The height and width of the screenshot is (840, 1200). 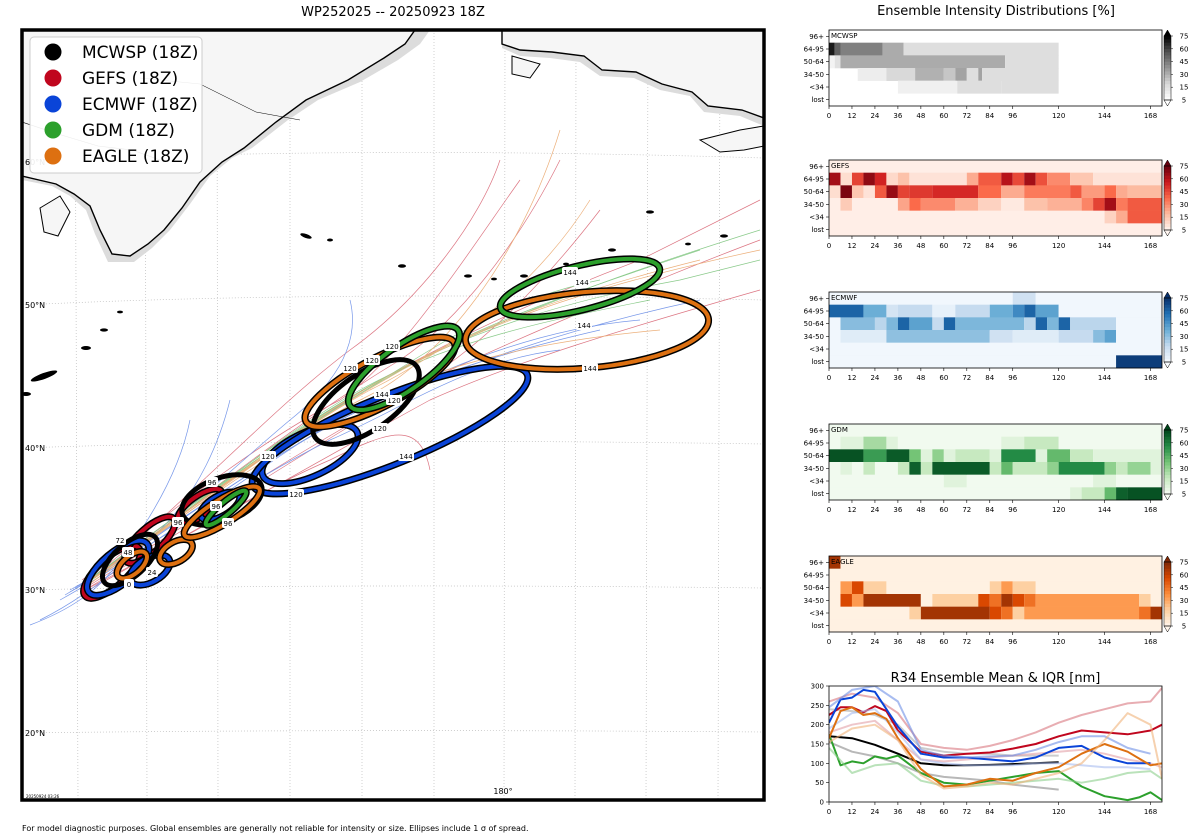 I want to click on colorbar-label: 60, so click(x=1184, y=179).